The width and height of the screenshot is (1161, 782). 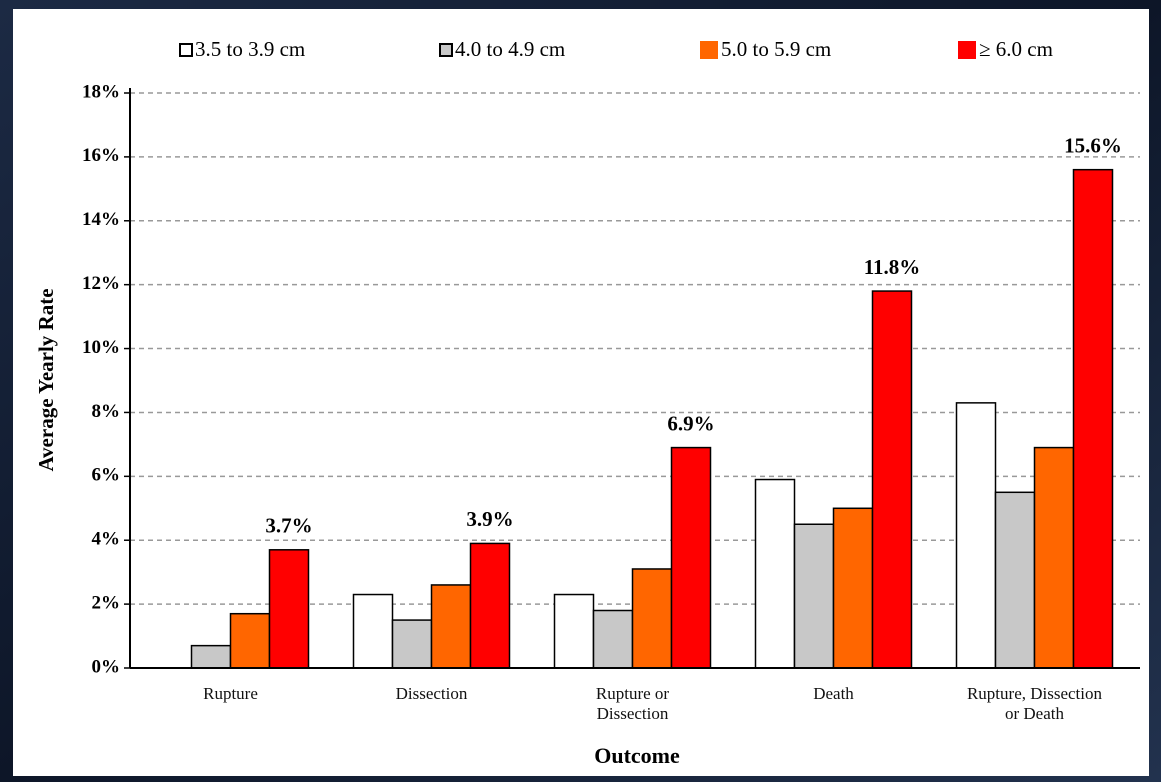 What do you see at coordinates (431, 693) in the screenshot?
I see `x-tick-label: Dissection` at bounding box center [431, 693].